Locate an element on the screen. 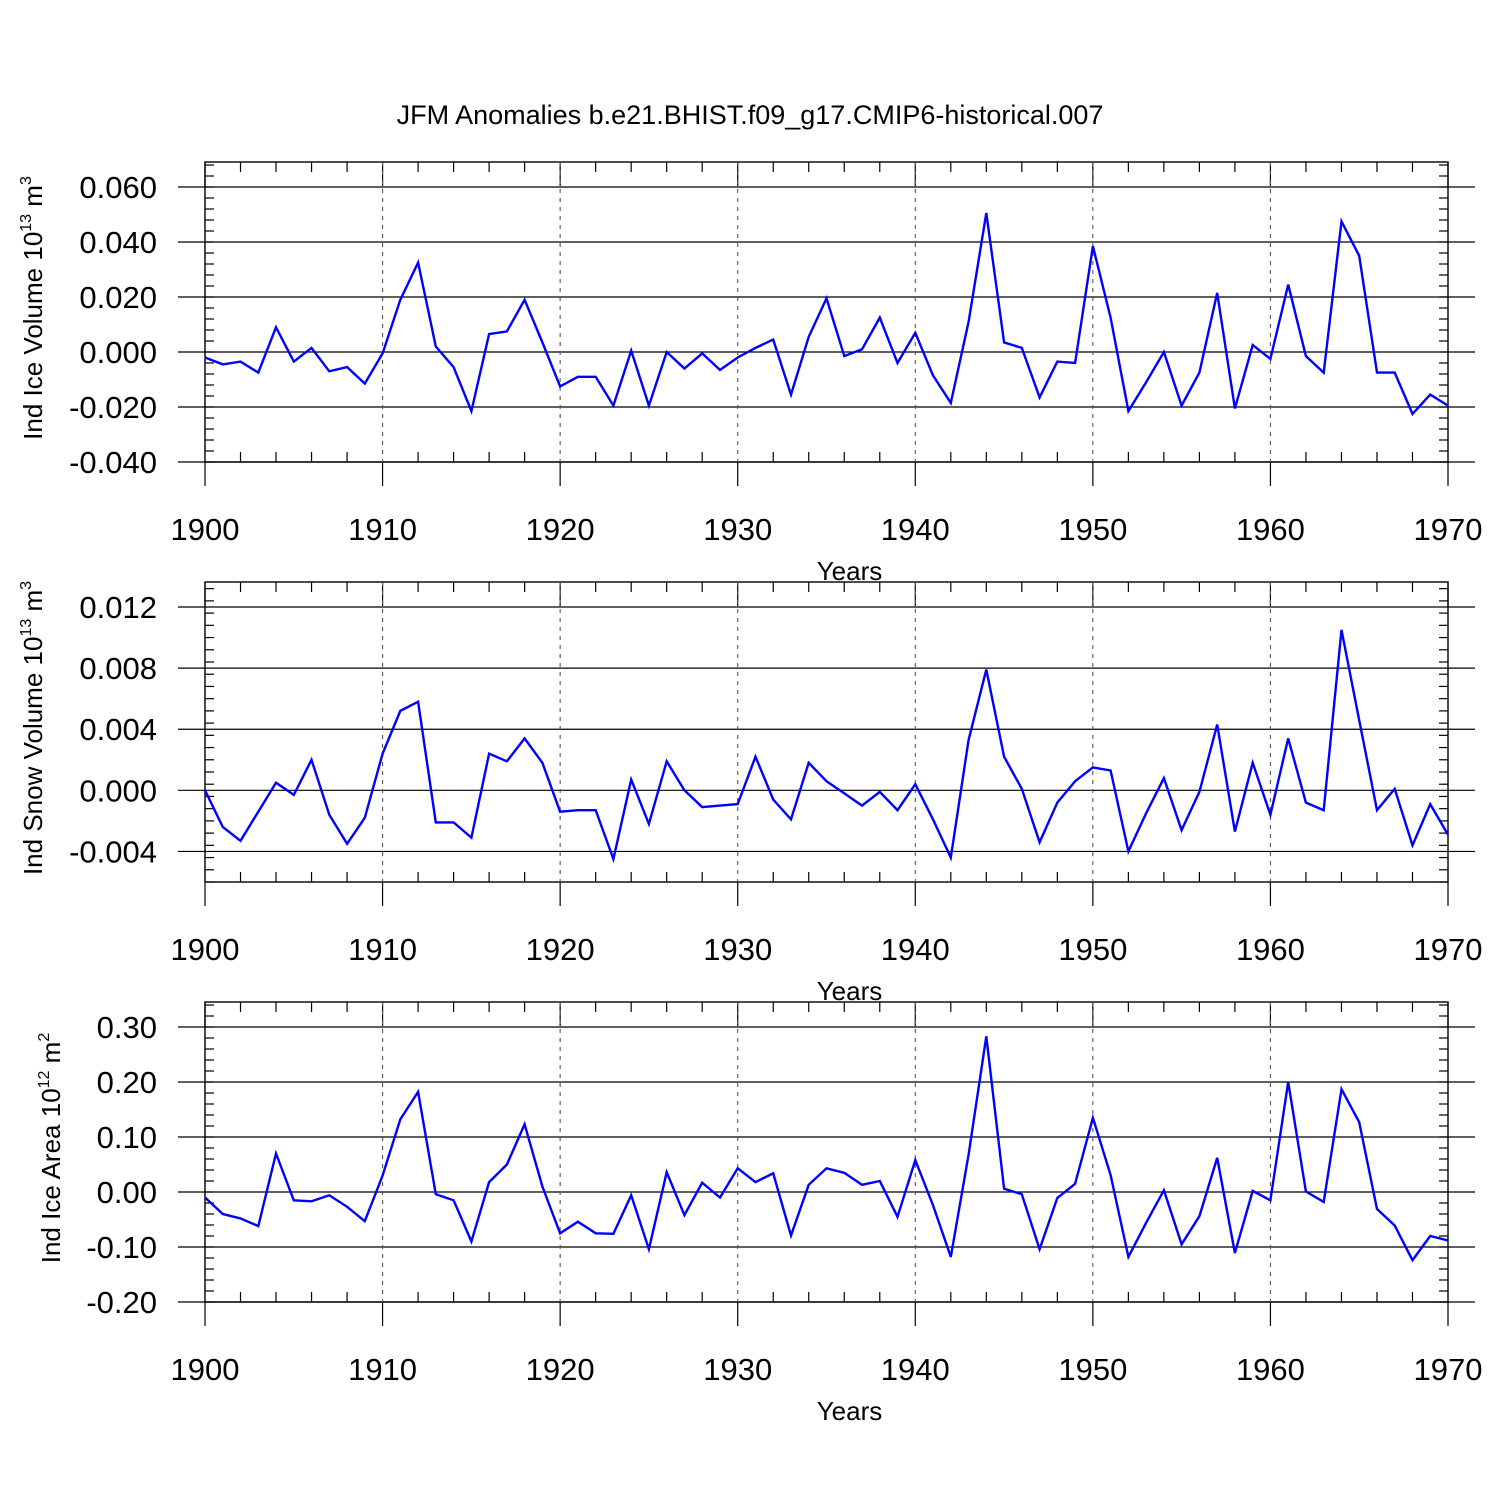 This screenshot has width=1500, height=1500. y-tick-label: -0.20 is located at coordinates (121, 1302).